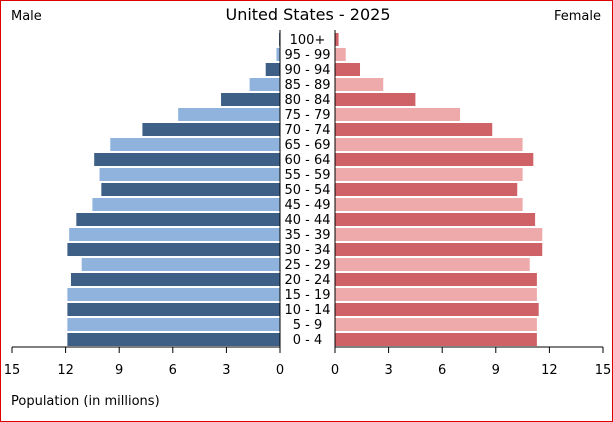 The height and width of the screenshot is (422, 613). I want to click on age-group-label: 65 - 69, so click(307, 145).